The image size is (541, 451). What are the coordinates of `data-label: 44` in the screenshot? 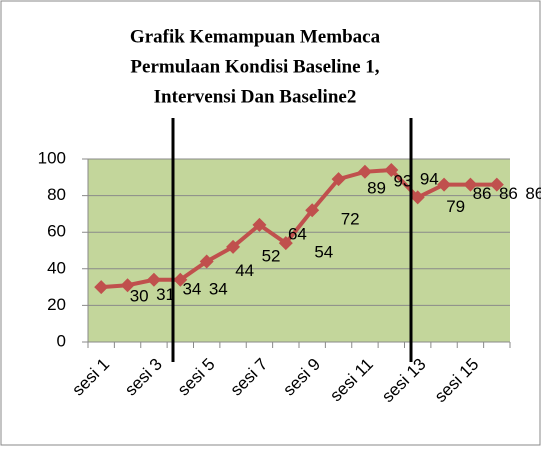 It's located at (244, 270).